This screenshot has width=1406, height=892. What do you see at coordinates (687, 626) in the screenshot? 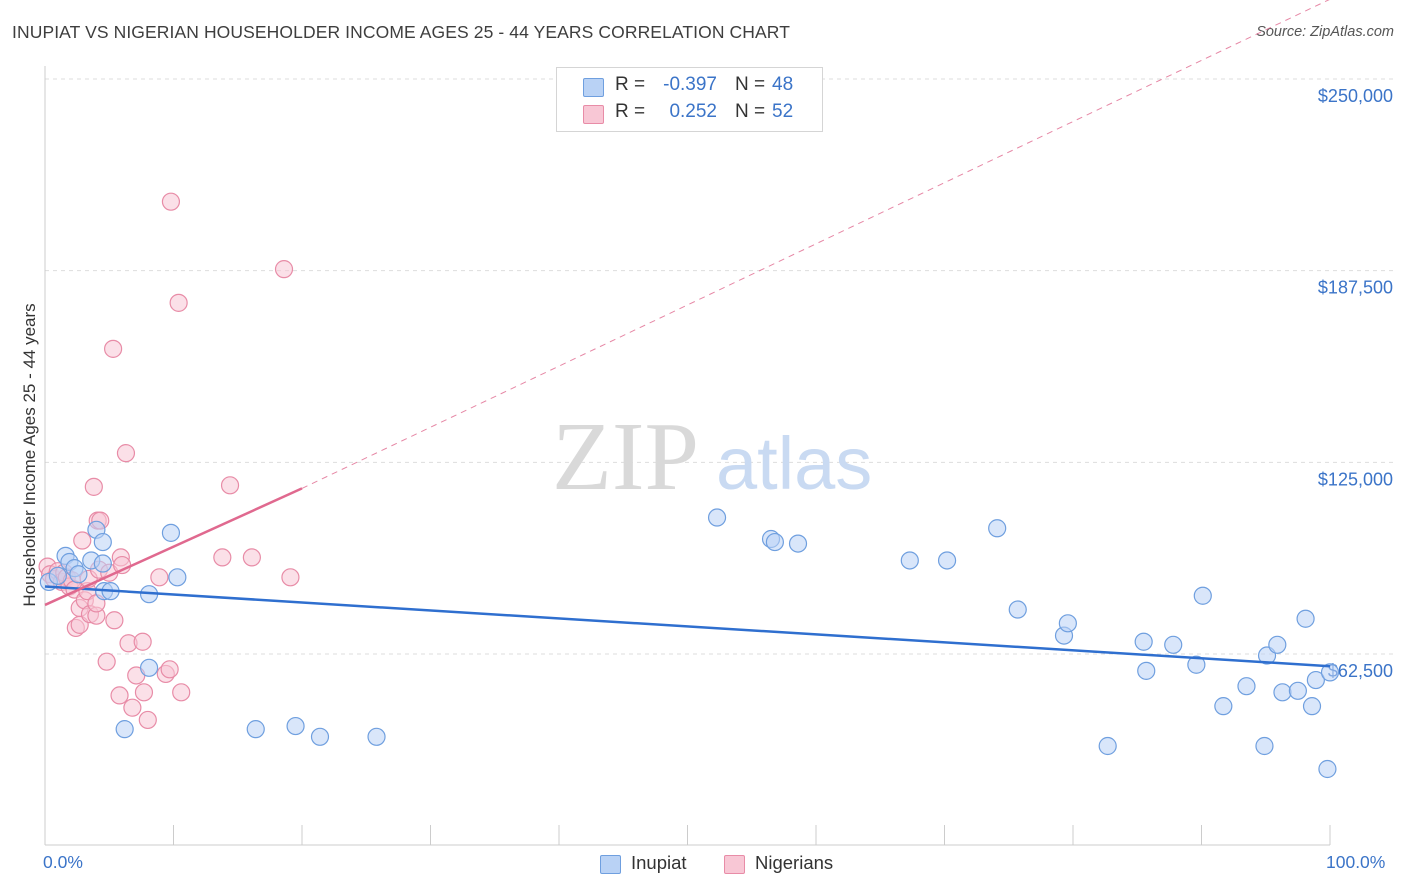
I see `inupiat-trend-line` at bounding box center [687, 626].